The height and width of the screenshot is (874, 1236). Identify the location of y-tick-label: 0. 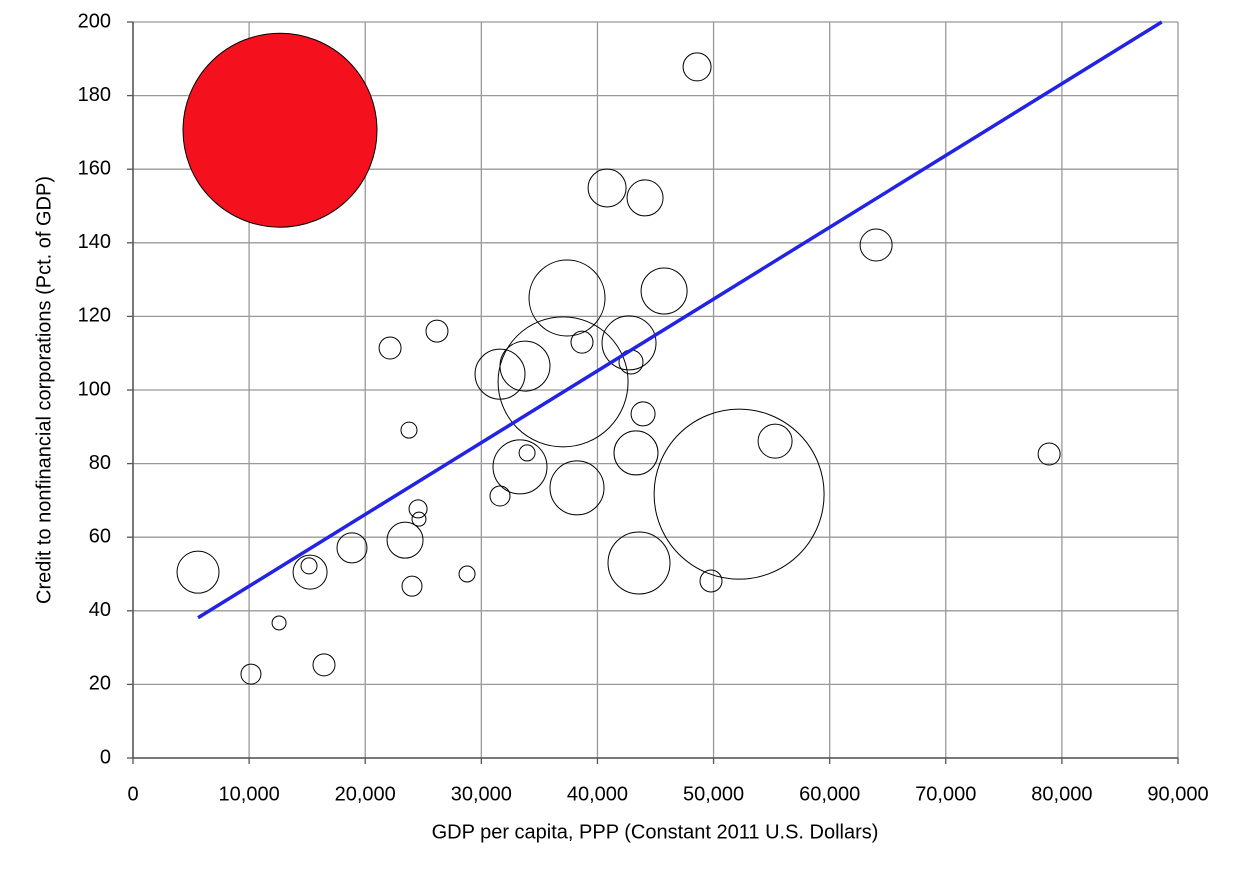
(105, 757).